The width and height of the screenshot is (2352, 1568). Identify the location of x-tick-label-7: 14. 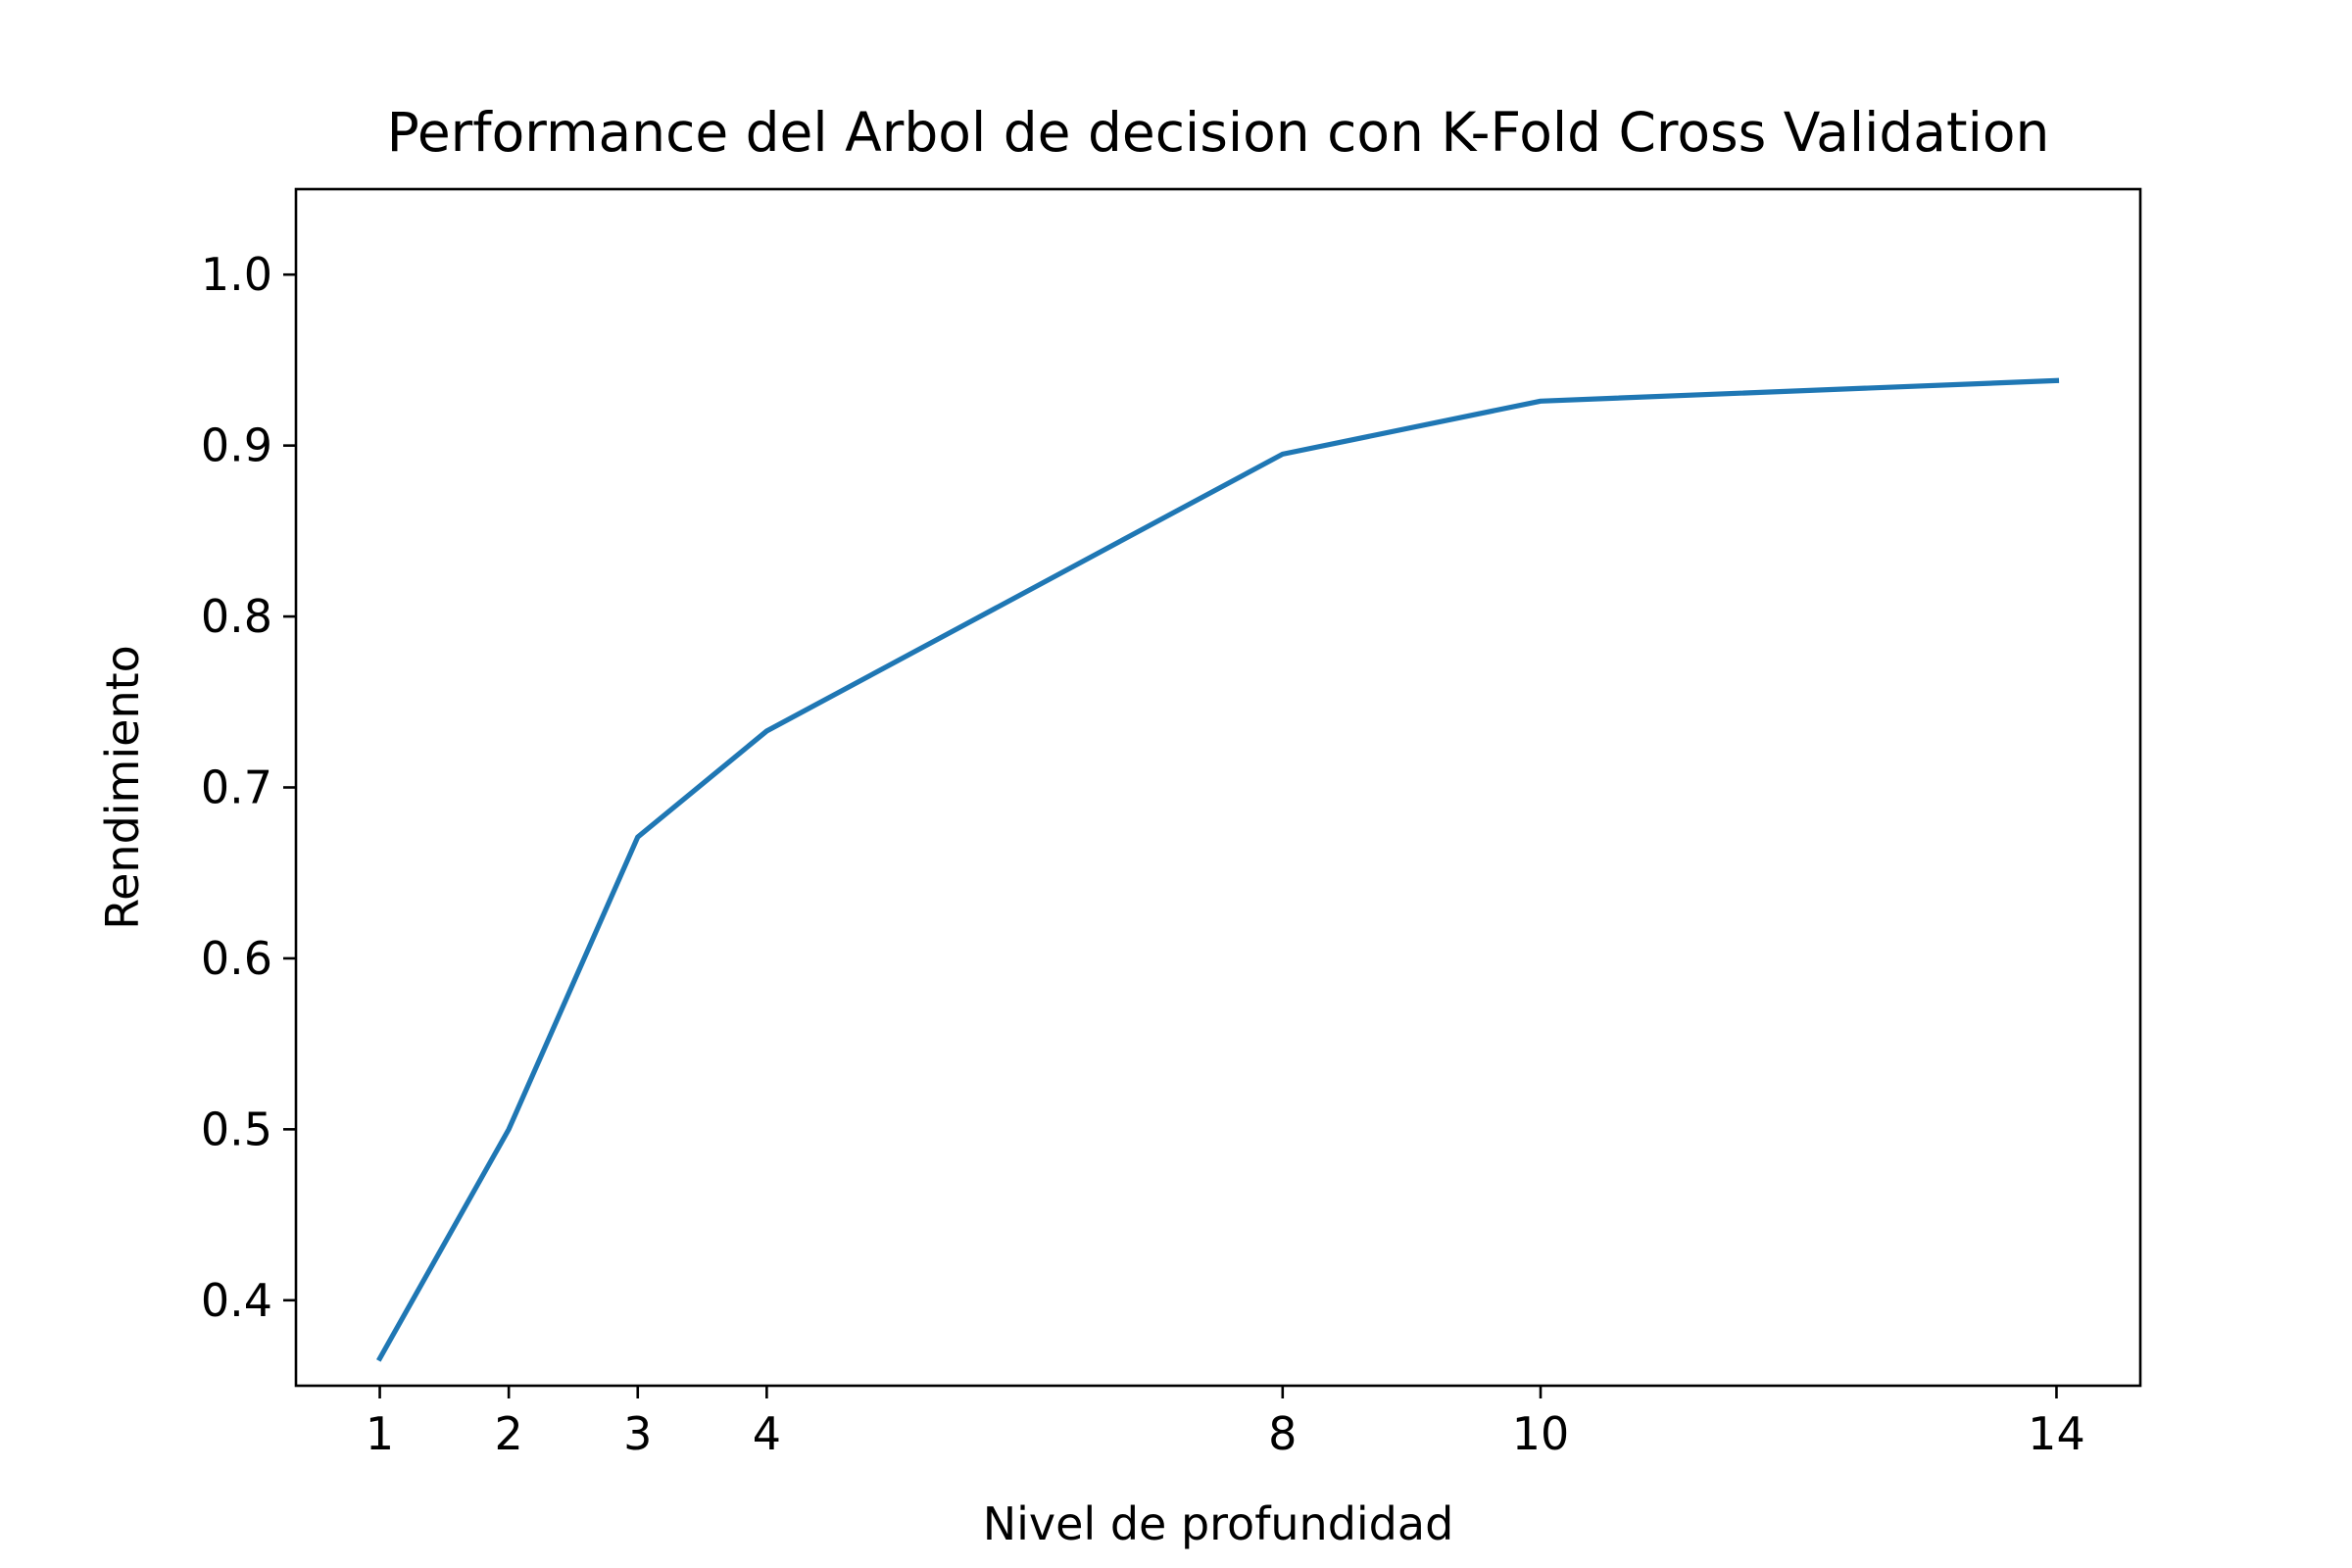
(2056, 1433).